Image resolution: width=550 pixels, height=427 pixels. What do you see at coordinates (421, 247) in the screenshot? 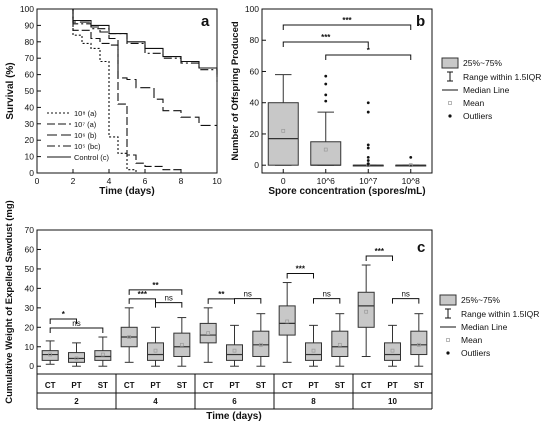
I see `panel-c-label: c` at bounding box center [421, 247].